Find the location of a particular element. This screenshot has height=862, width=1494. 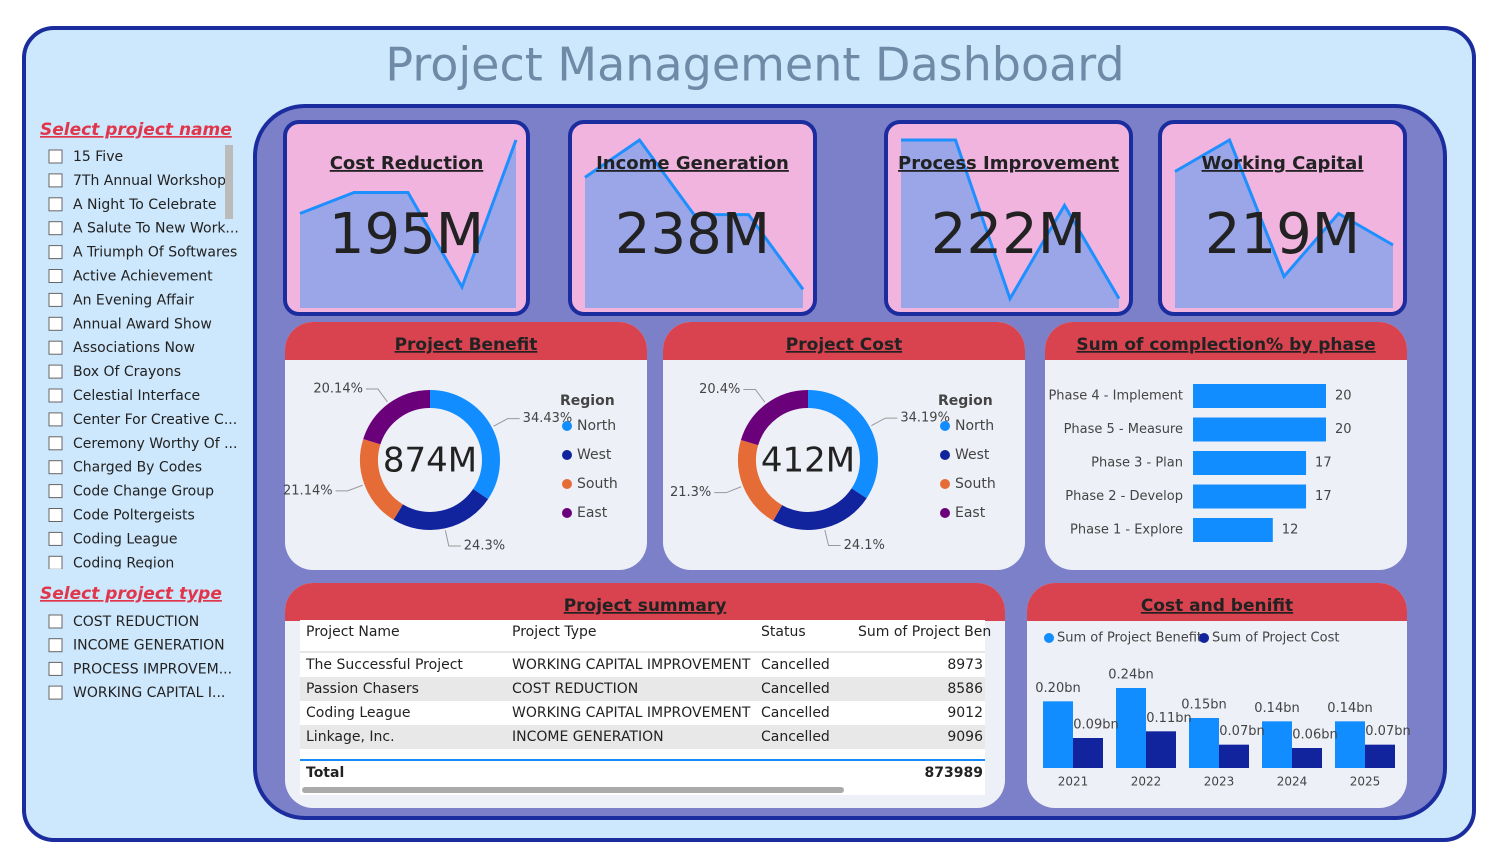

data-label: 21.3% is located at coordinates (690, 492).